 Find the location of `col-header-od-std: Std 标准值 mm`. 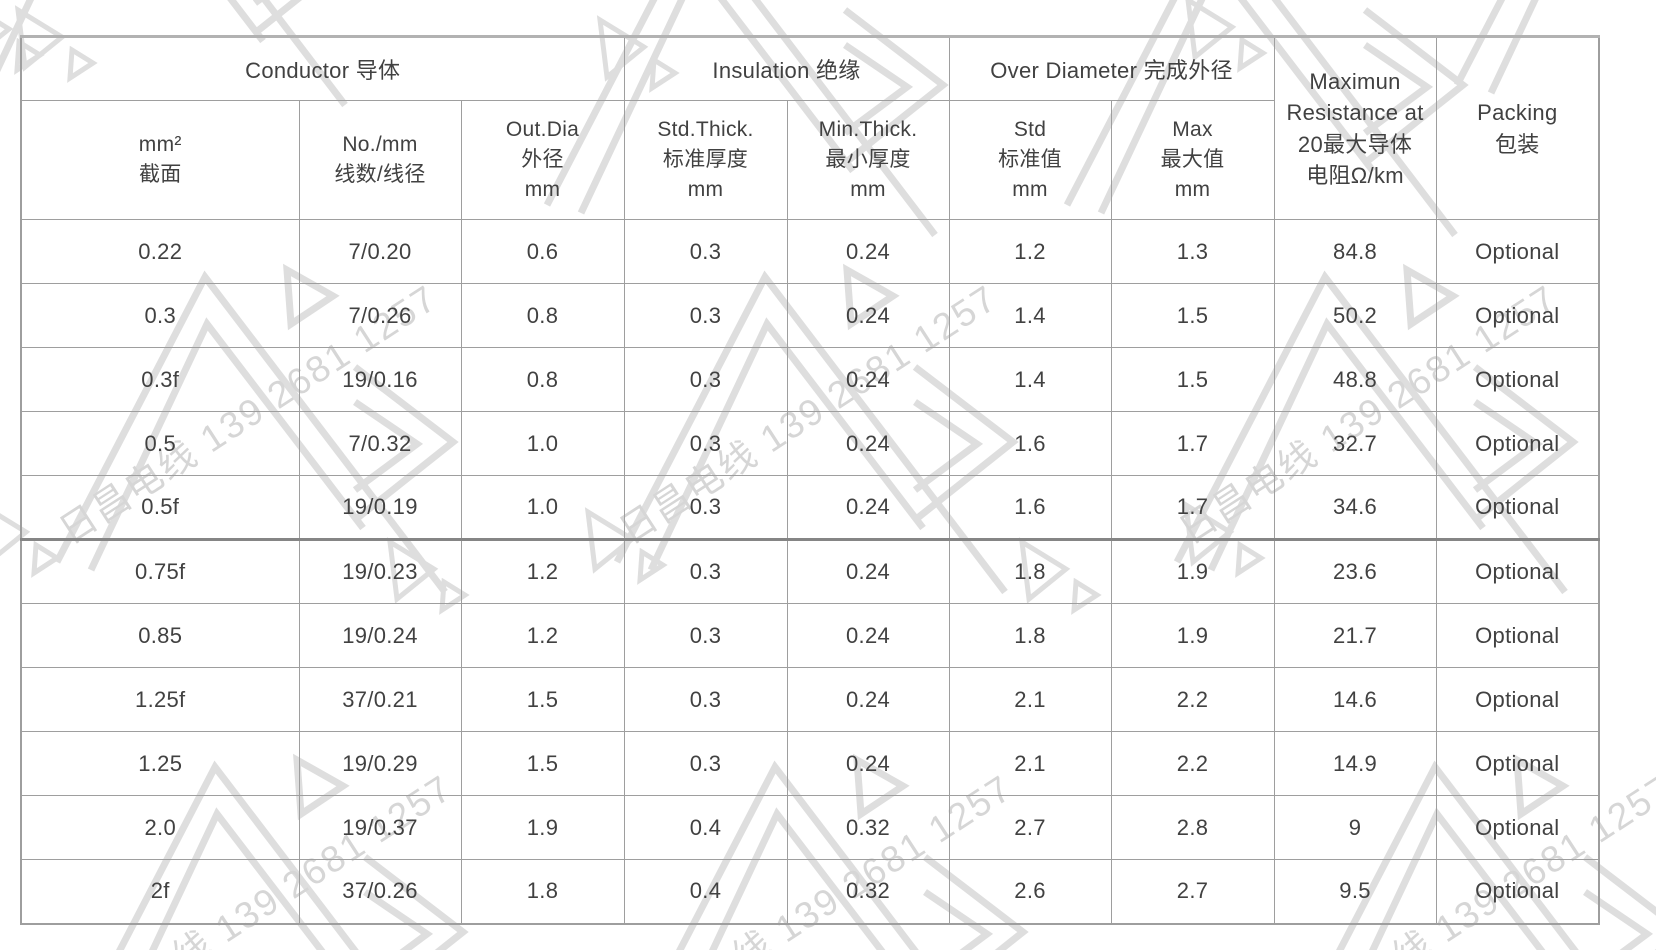

col-header-od-std: Std 标准值 mm is located at coordinates (1030, 160).